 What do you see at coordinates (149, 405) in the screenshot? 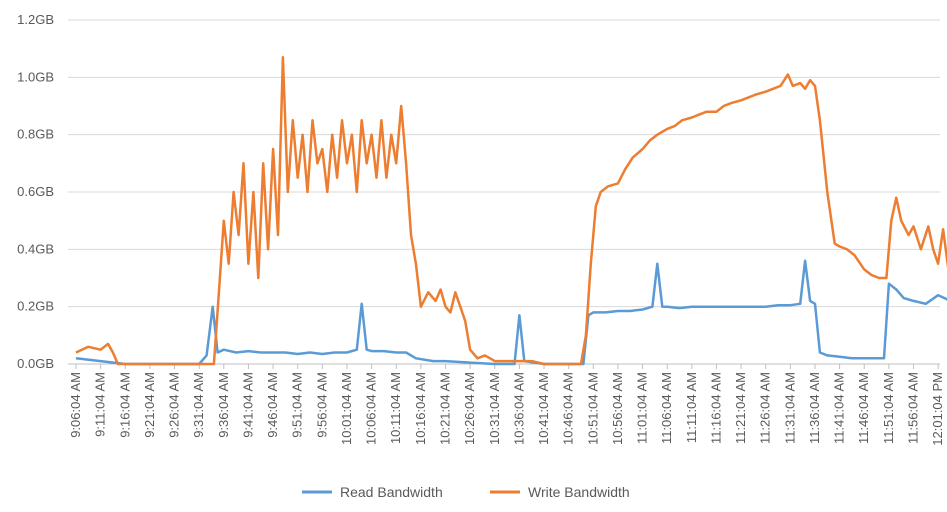
I see `x-tick-label: 9:21:04 AM` at bounding box center [149, 405].